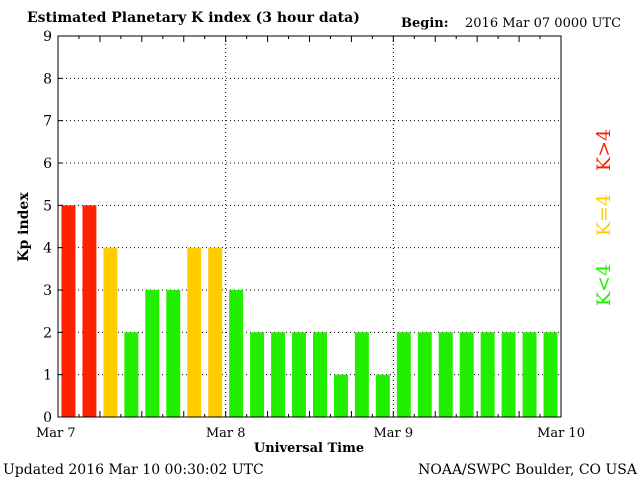  Describe the element at coordinates (47, 418) in the screenshot. I see `y-tick-label: 0` at that location.